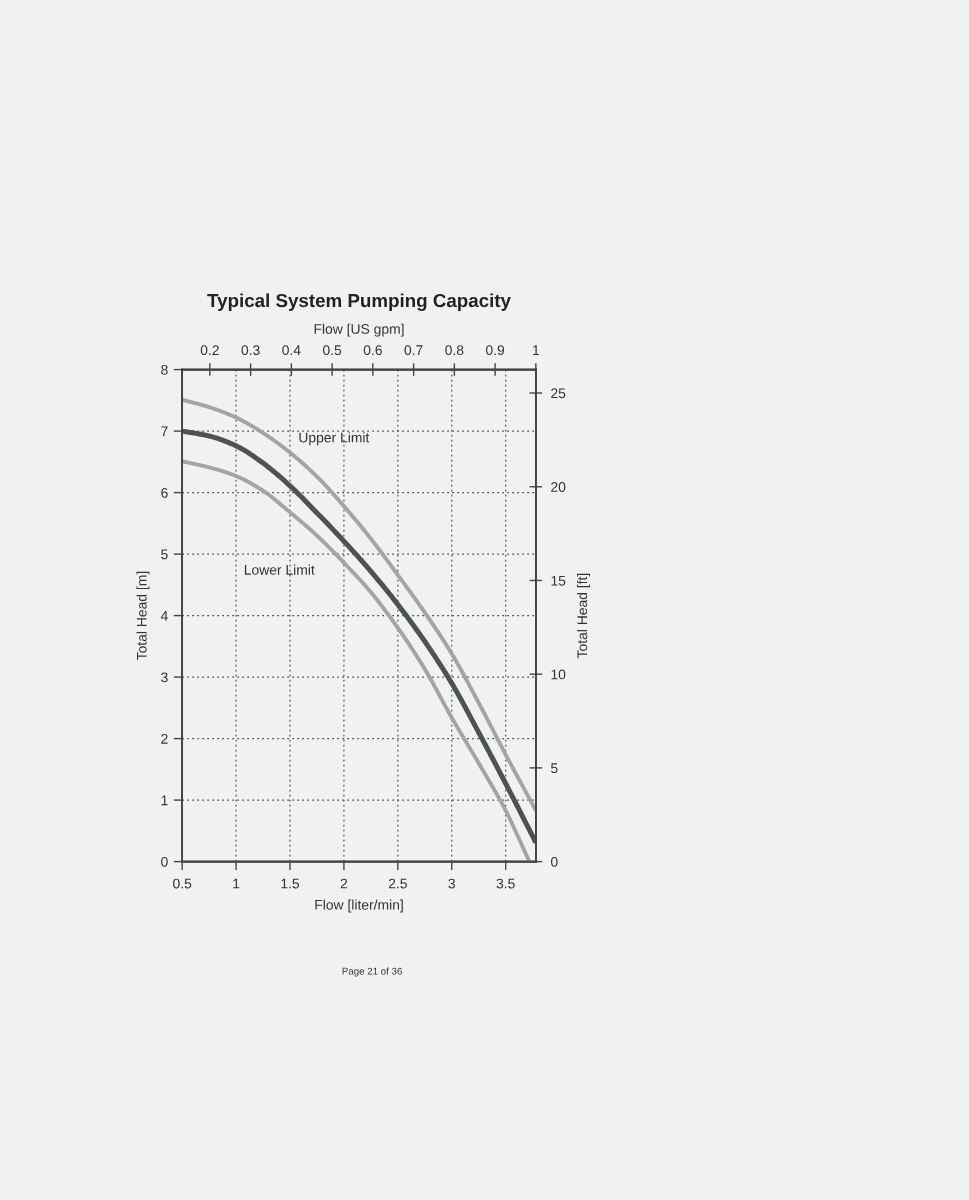 The width and height of the screenshot is (969, 1200). What do you see at coordinates (536, 350) in the screenshot?
I see `x2-tick-label: 1` at bounding box center [536, 350].